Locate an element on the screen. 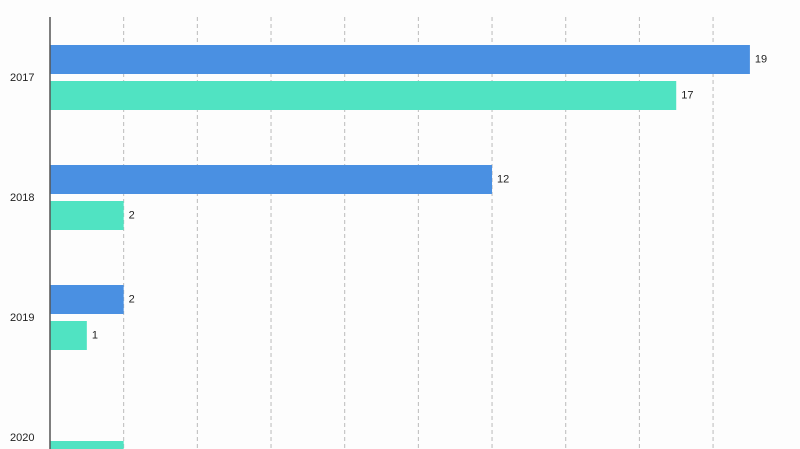 This screenshot has height=449, width=800. value-label: 17 is located at coordinates (687, 95).